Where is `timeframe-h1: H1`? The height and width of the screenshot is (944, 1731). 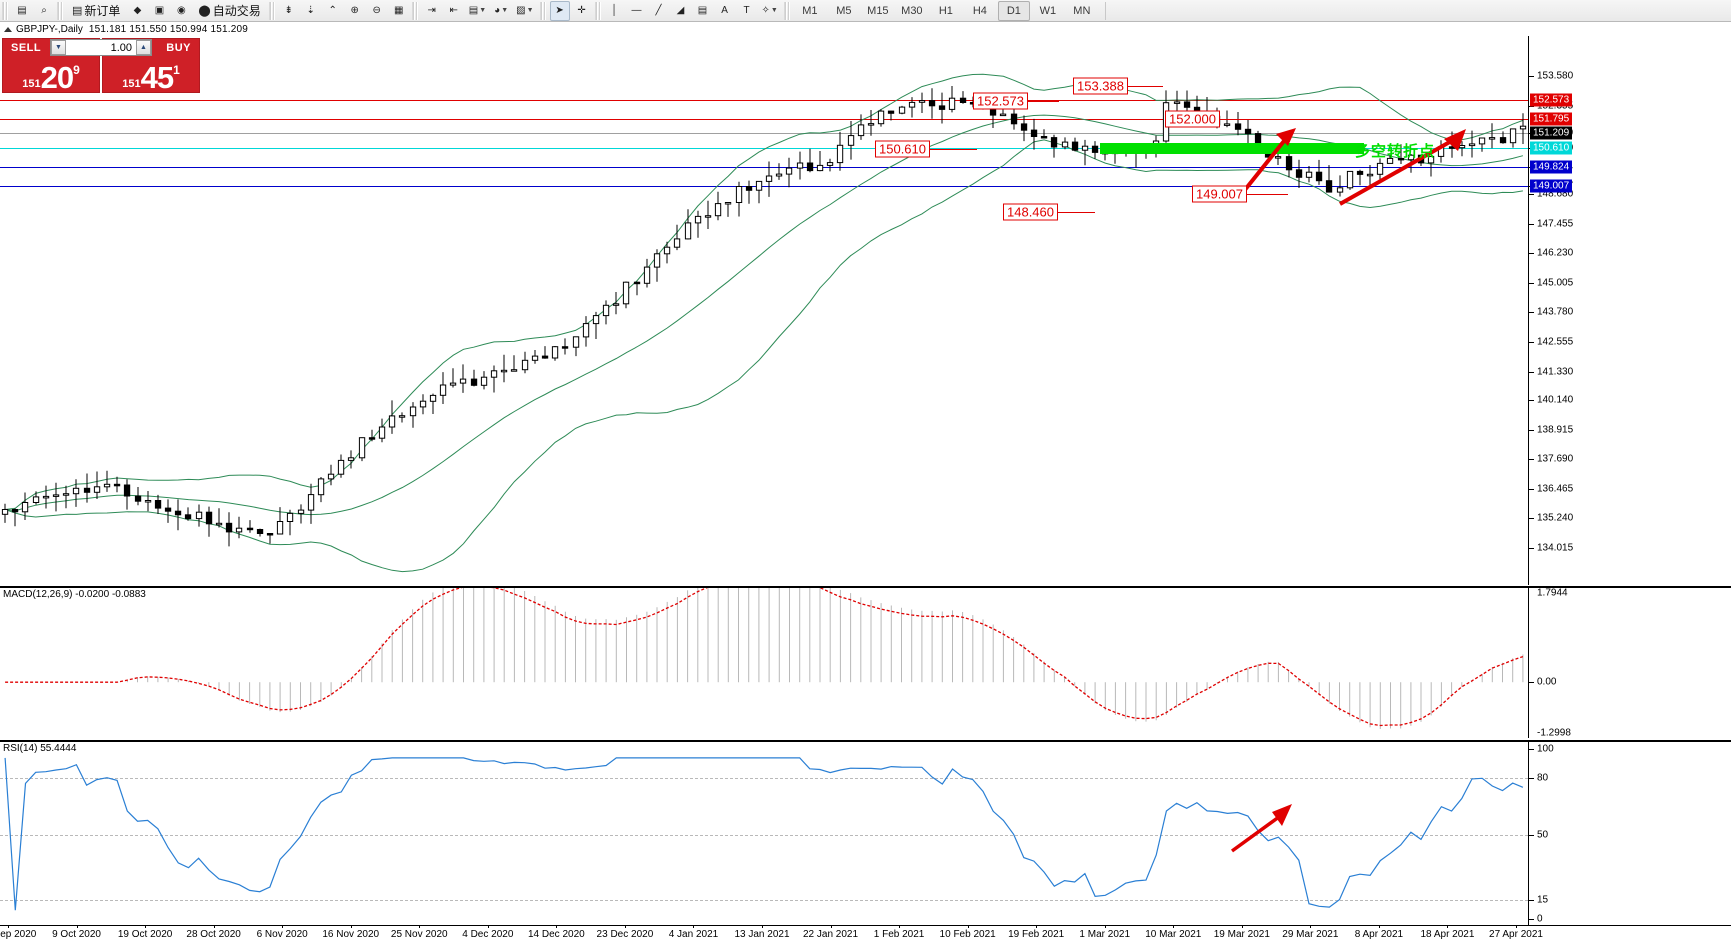 timeframe-h1: H1 is located at coordinates (945, 10).